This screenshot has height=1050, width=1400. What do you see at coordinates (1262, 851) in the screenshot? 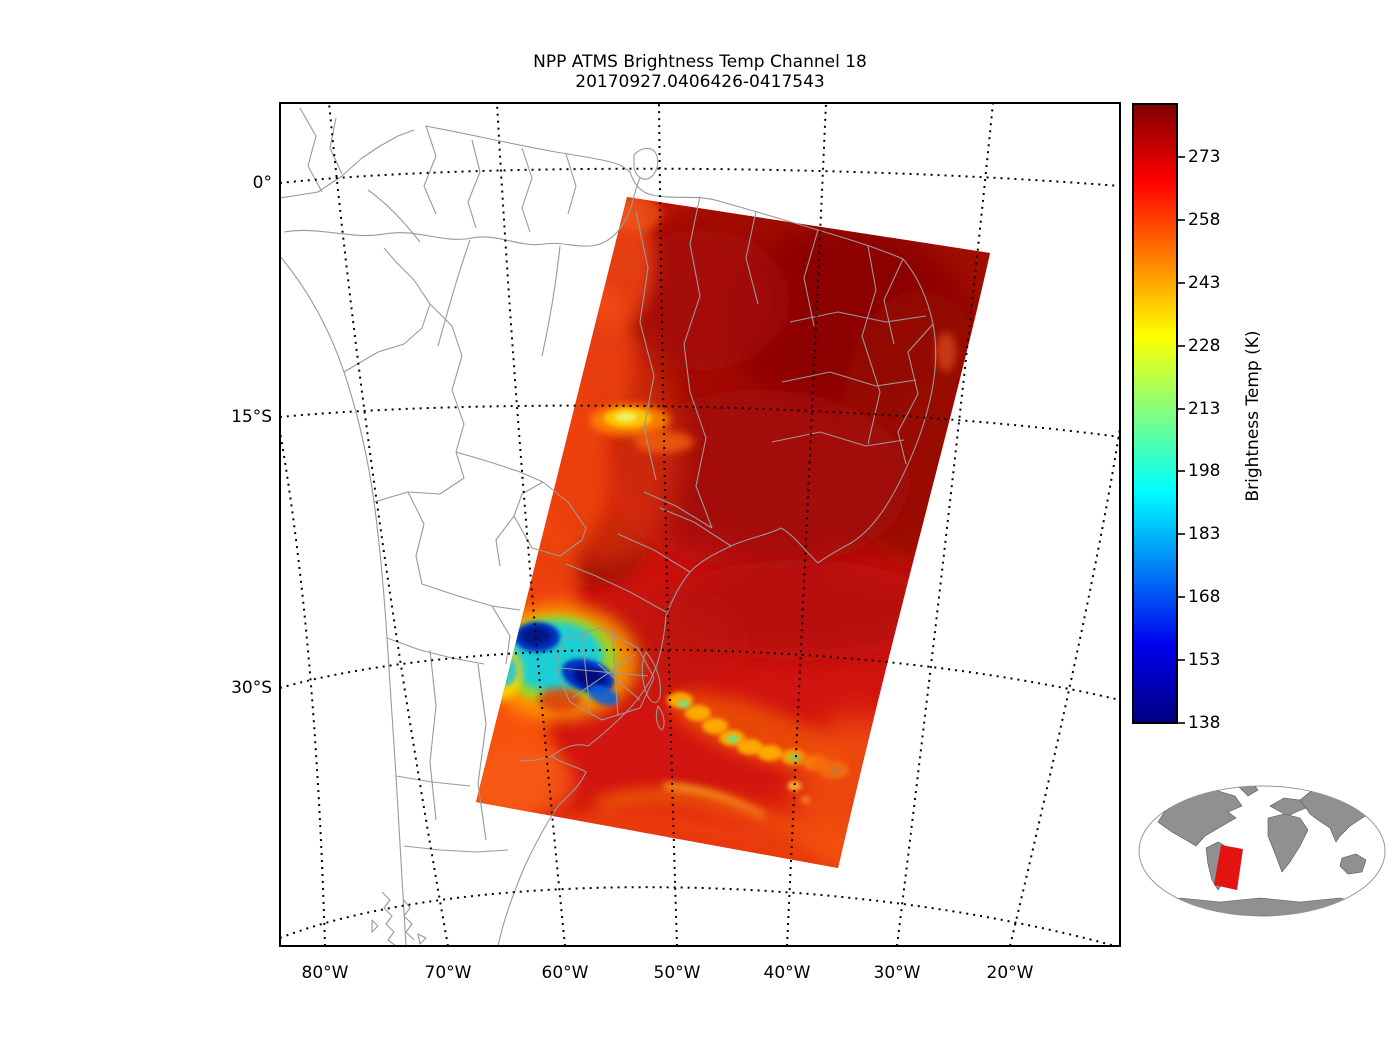
I see `inset-world-map` at bounding box center [1262, 851].